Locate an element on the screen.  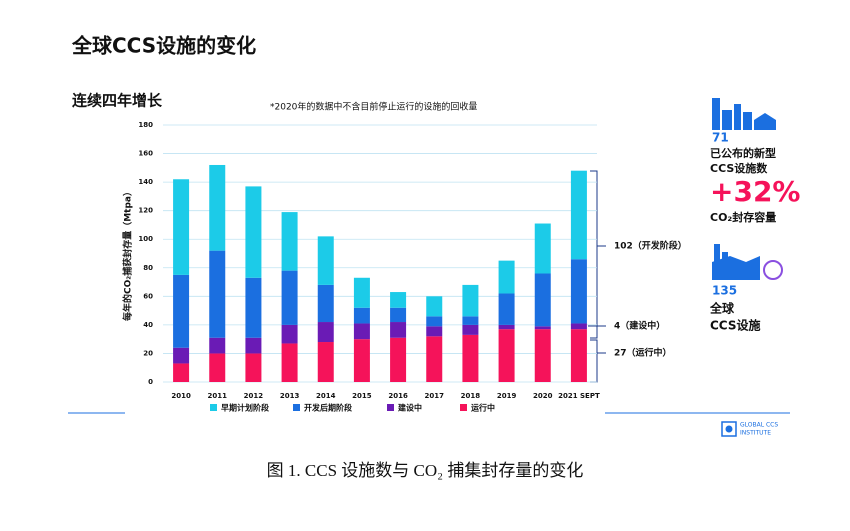
y-axis-label: 每年的CO₂捕获封存量（Mtpa） is located at coordinates (128, 254).